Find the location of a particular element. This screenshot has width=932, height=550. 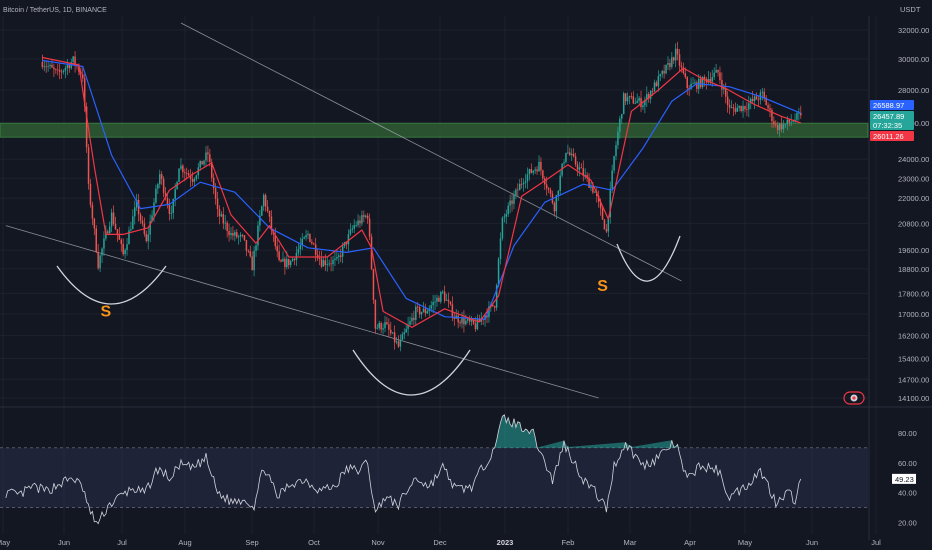

time-tick-label: Oct is located at coordinates (314, 542).